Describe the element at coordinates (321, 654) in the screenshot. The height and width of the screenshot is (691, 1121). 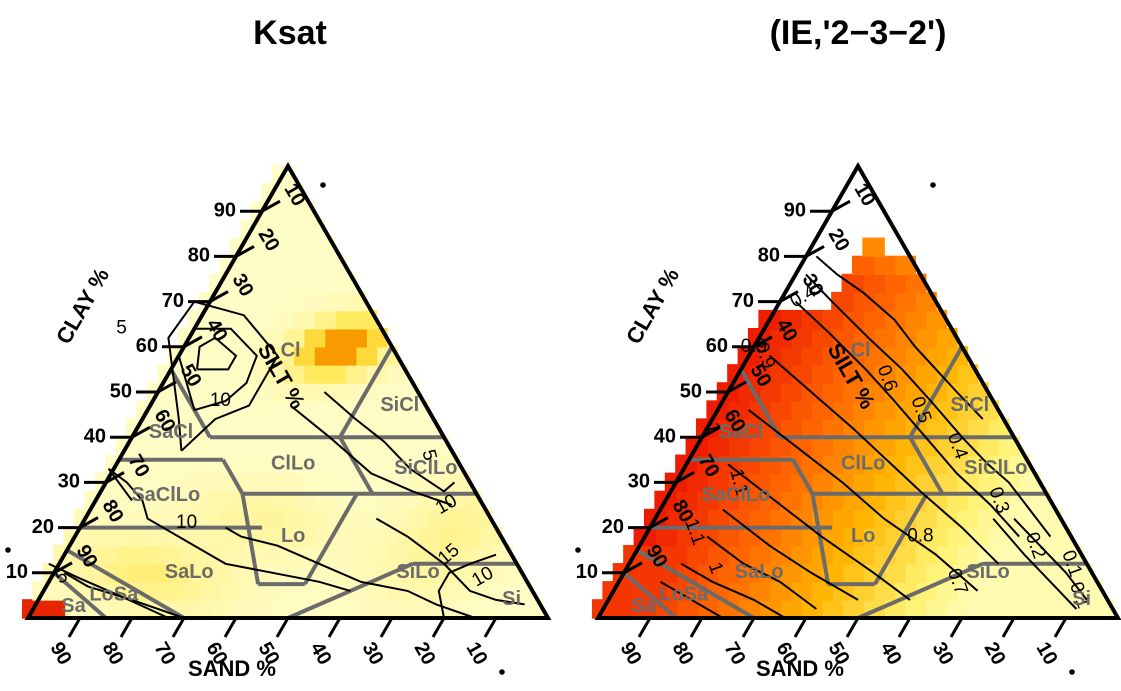
I see `sand-tick-label: 40` at that location.